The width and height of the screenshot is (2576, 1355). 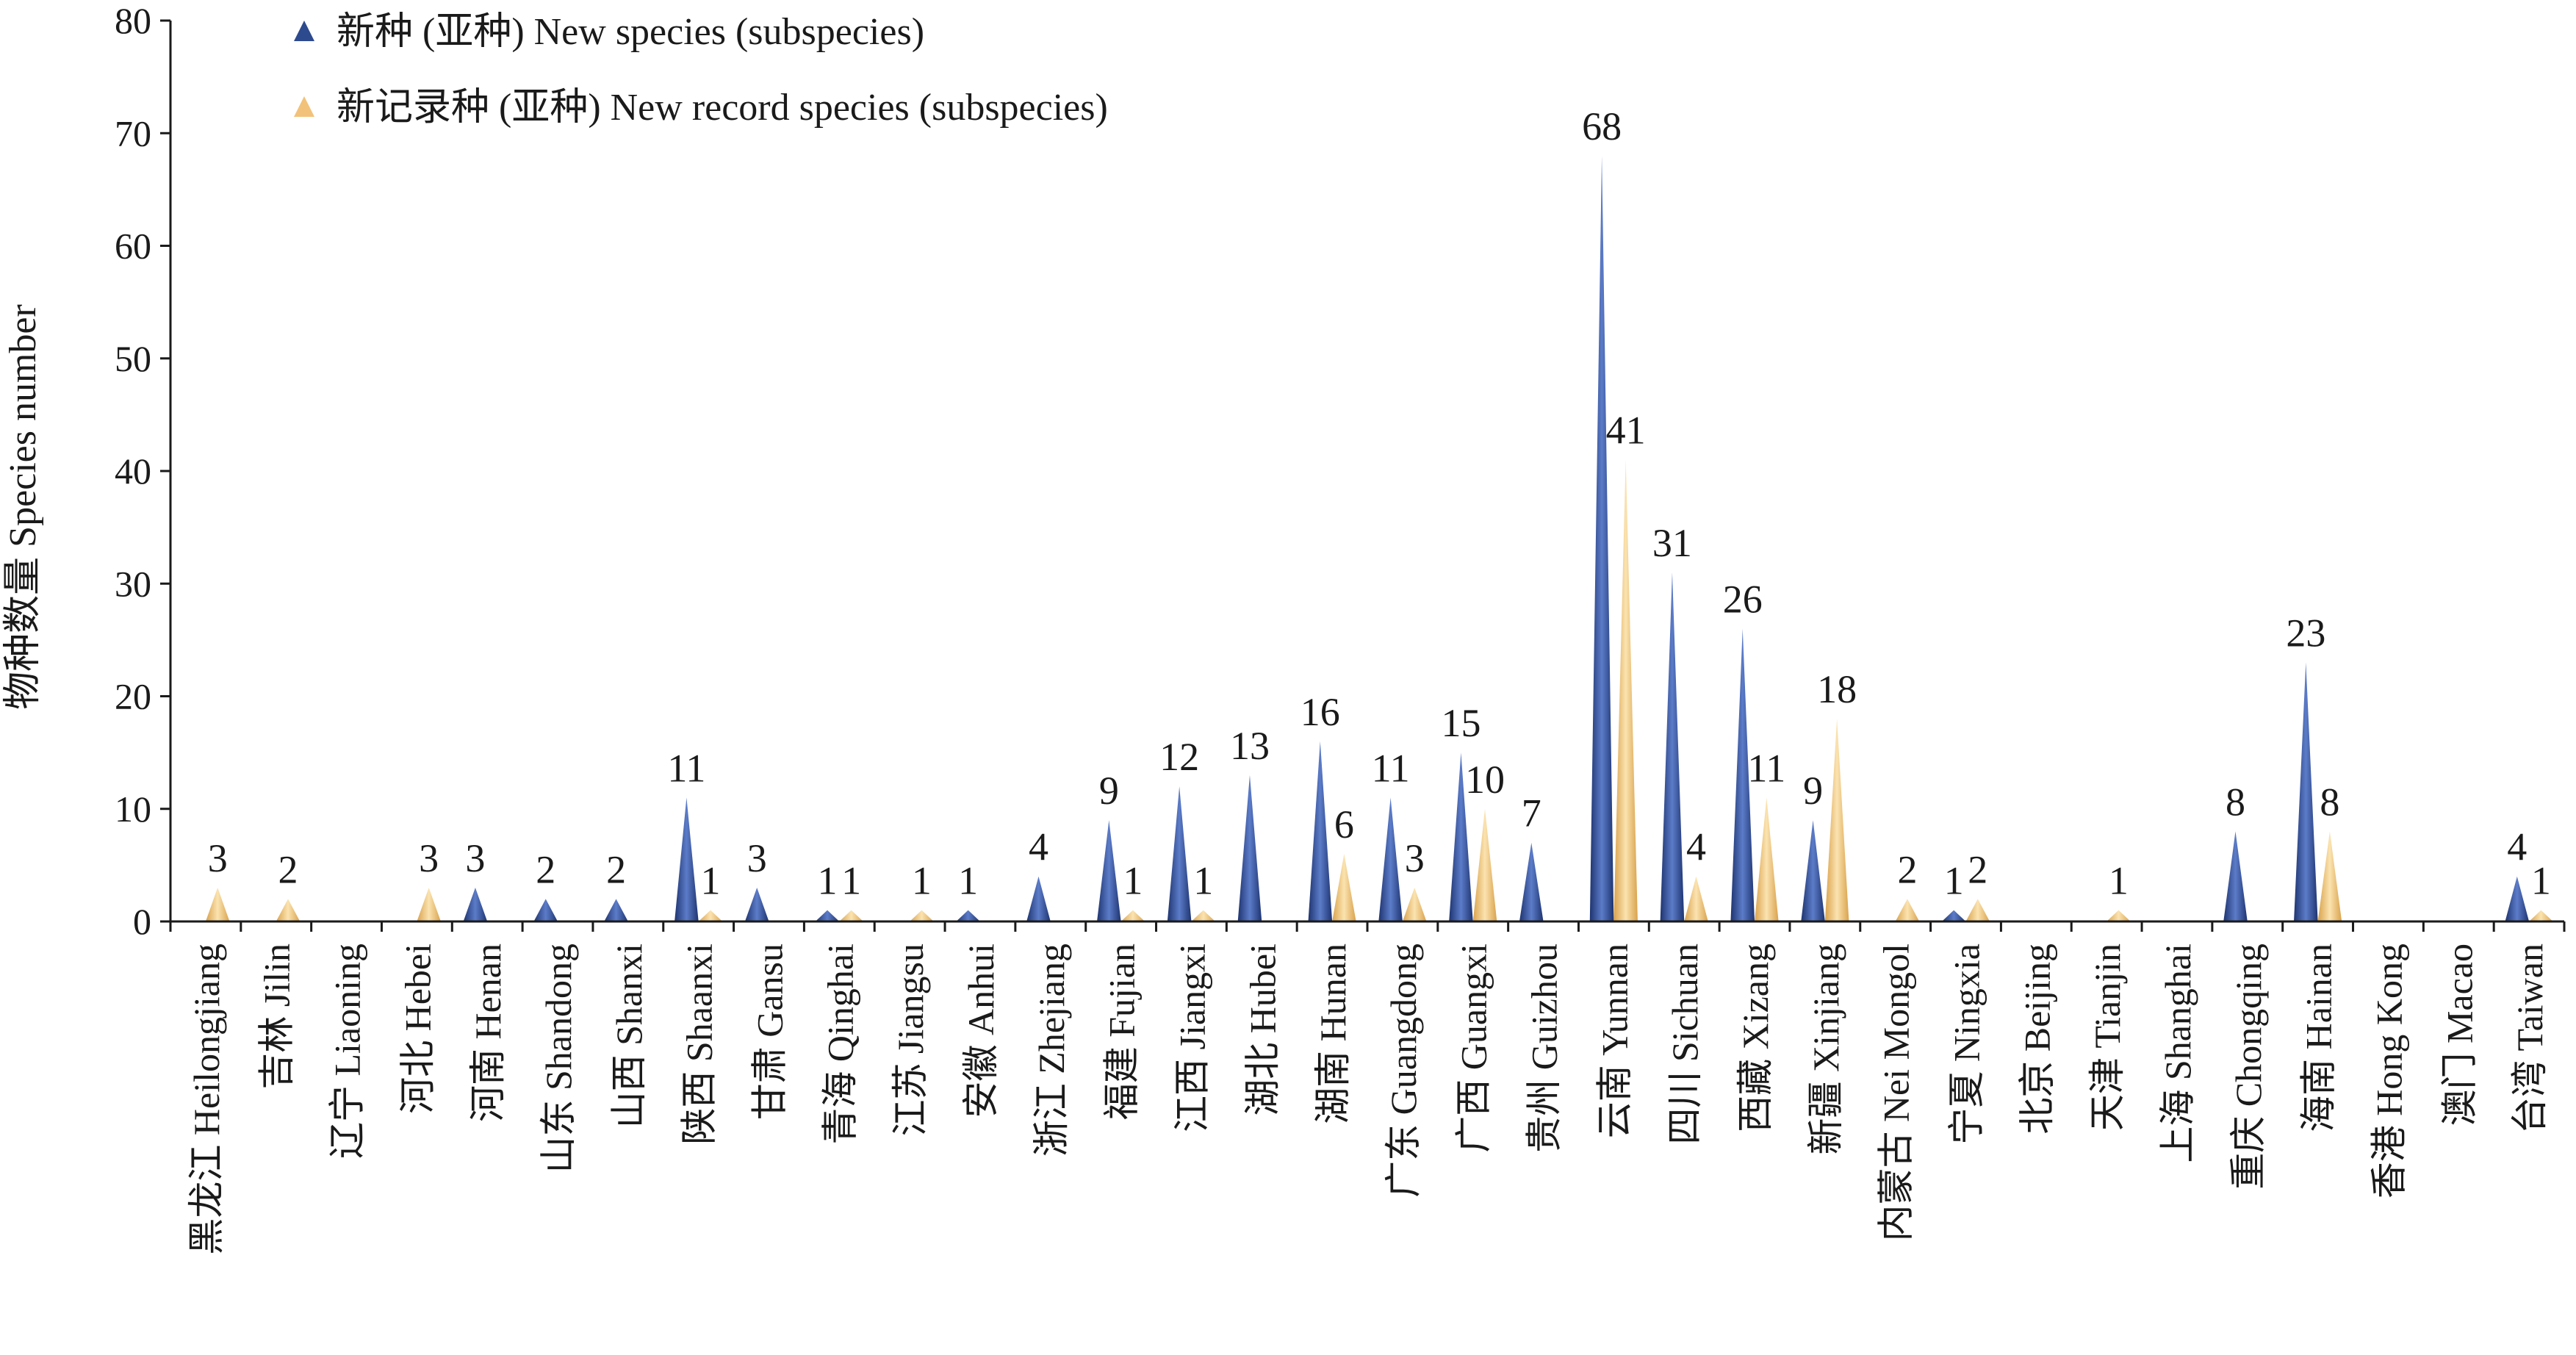 I want to click on category-label: 四川 Sichuan, so click(x=1684, y=1044).